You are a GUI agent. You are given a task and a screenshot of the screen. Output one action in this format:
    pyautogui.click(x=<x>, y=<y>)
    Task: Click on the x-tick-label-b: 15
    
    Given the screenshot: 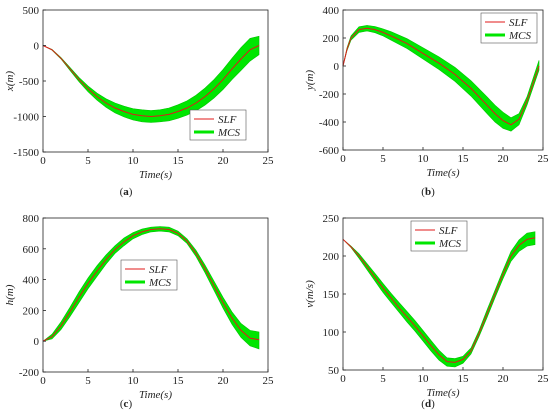 What is the action you would take?
    pyautogui.click(x=464, y=159)
    